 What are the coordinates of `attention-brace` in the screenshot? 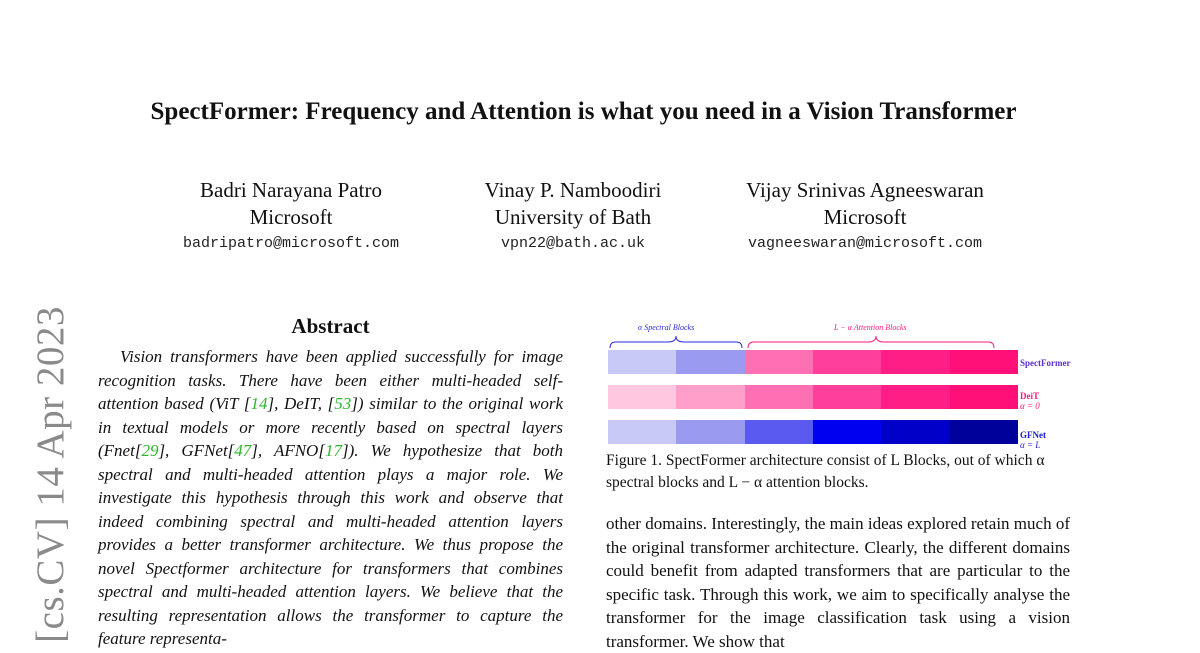 It's located at (871, 342).